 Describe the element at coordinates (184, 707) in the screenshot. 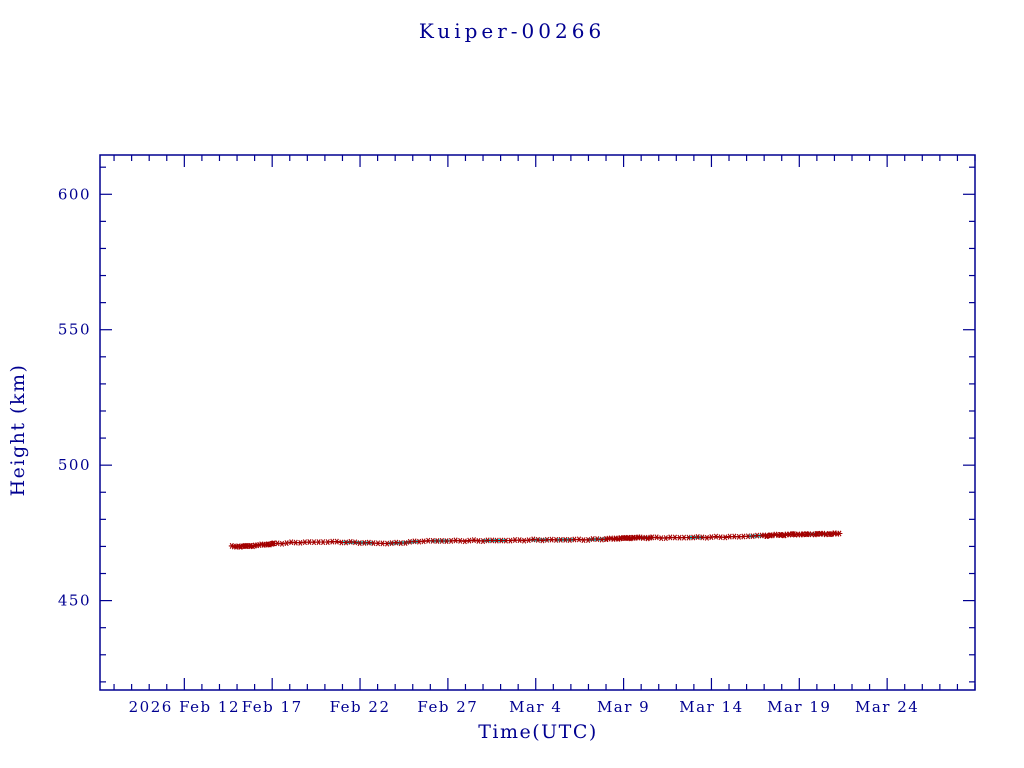

I see `x-tick-label: 2026 Feb 12` at that location.